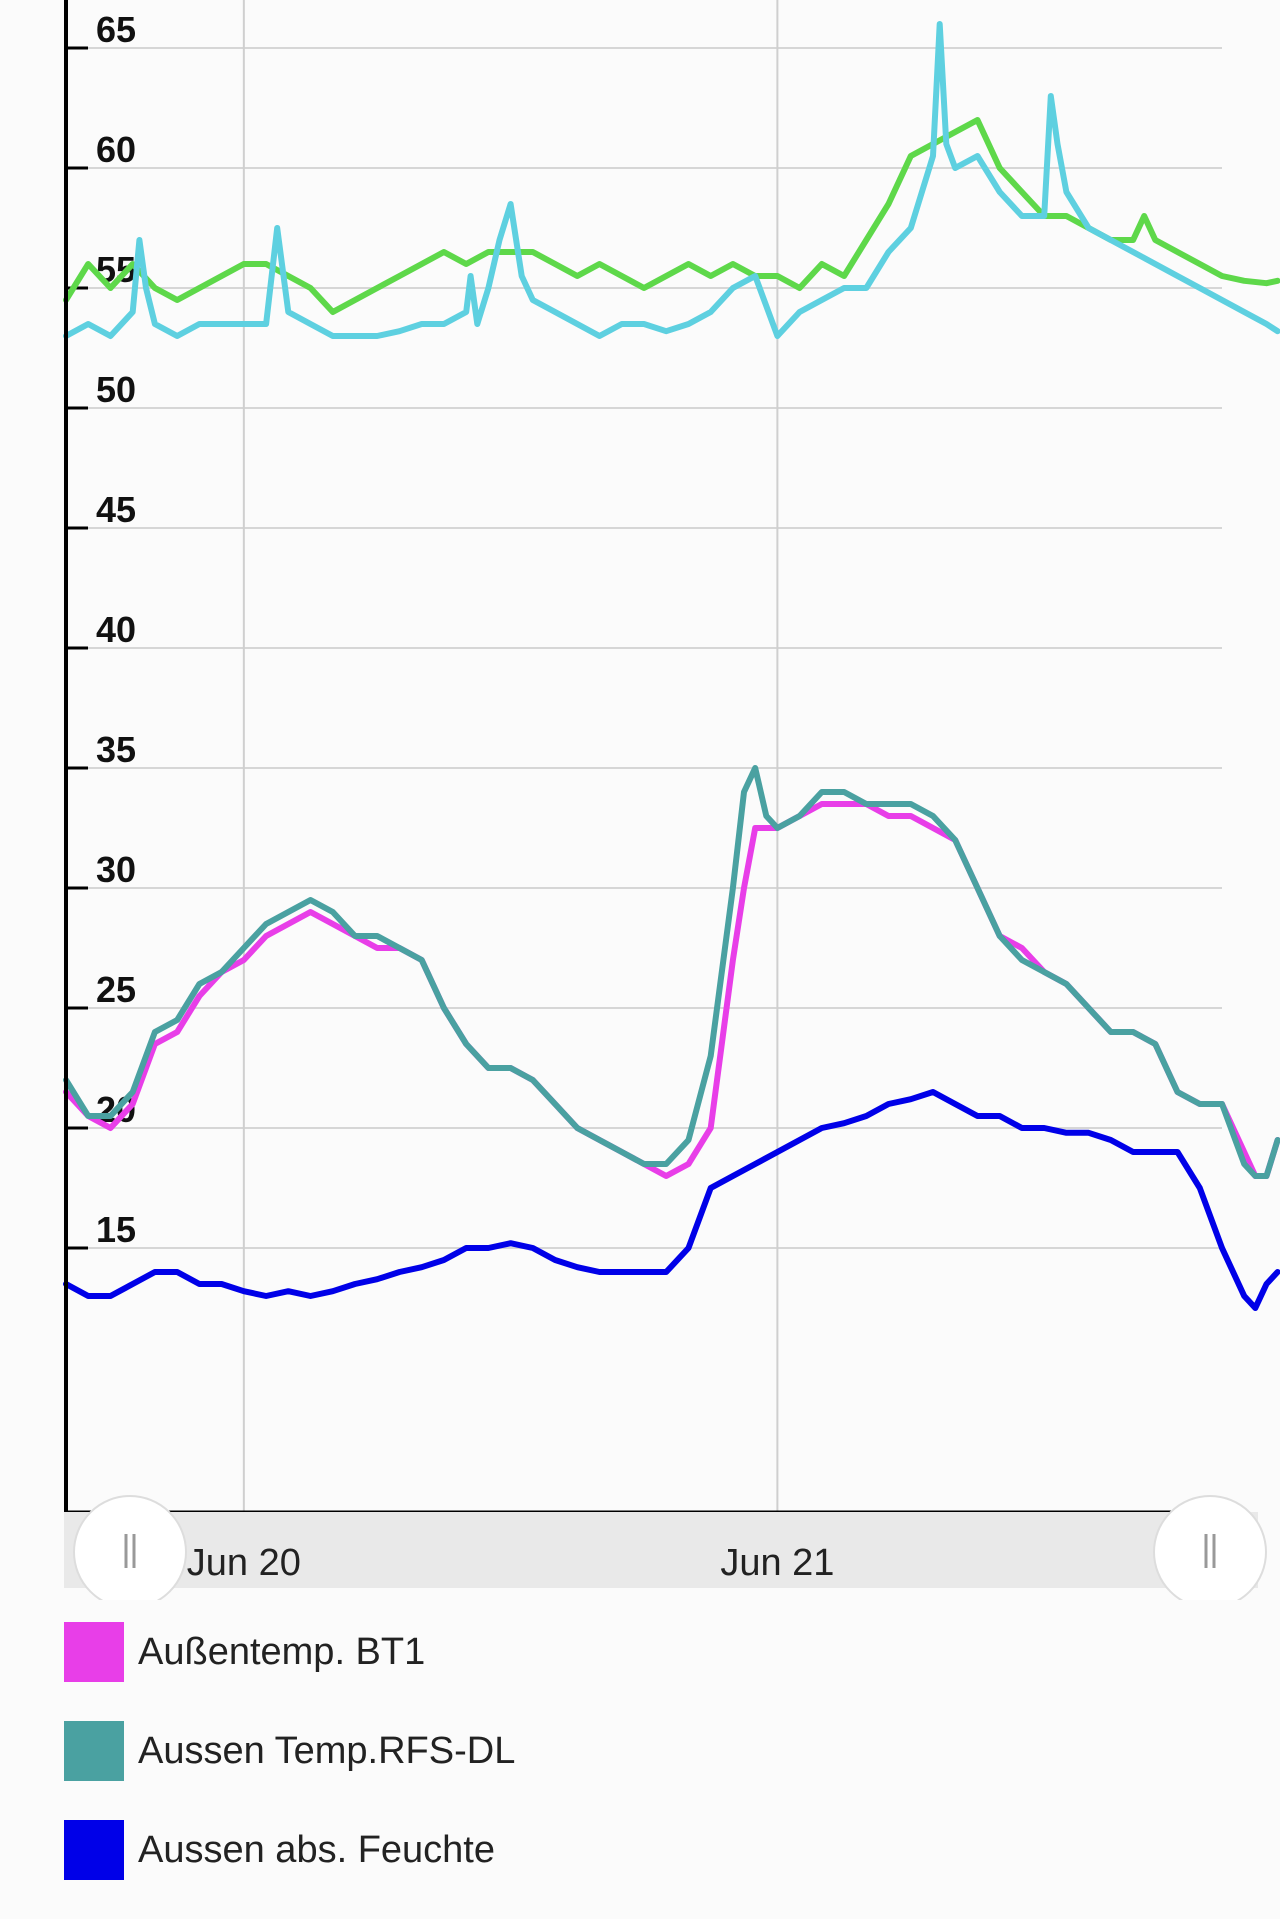  I want to click on y-tick-label: 45, so click(116, 509).